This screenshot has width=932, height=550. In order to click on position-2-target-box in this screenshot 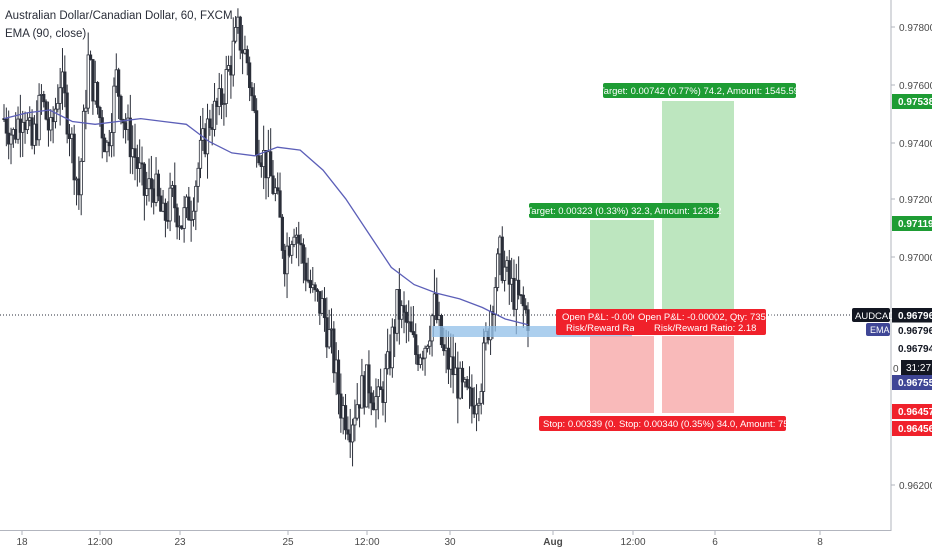, I will do `click(699, 90)`.